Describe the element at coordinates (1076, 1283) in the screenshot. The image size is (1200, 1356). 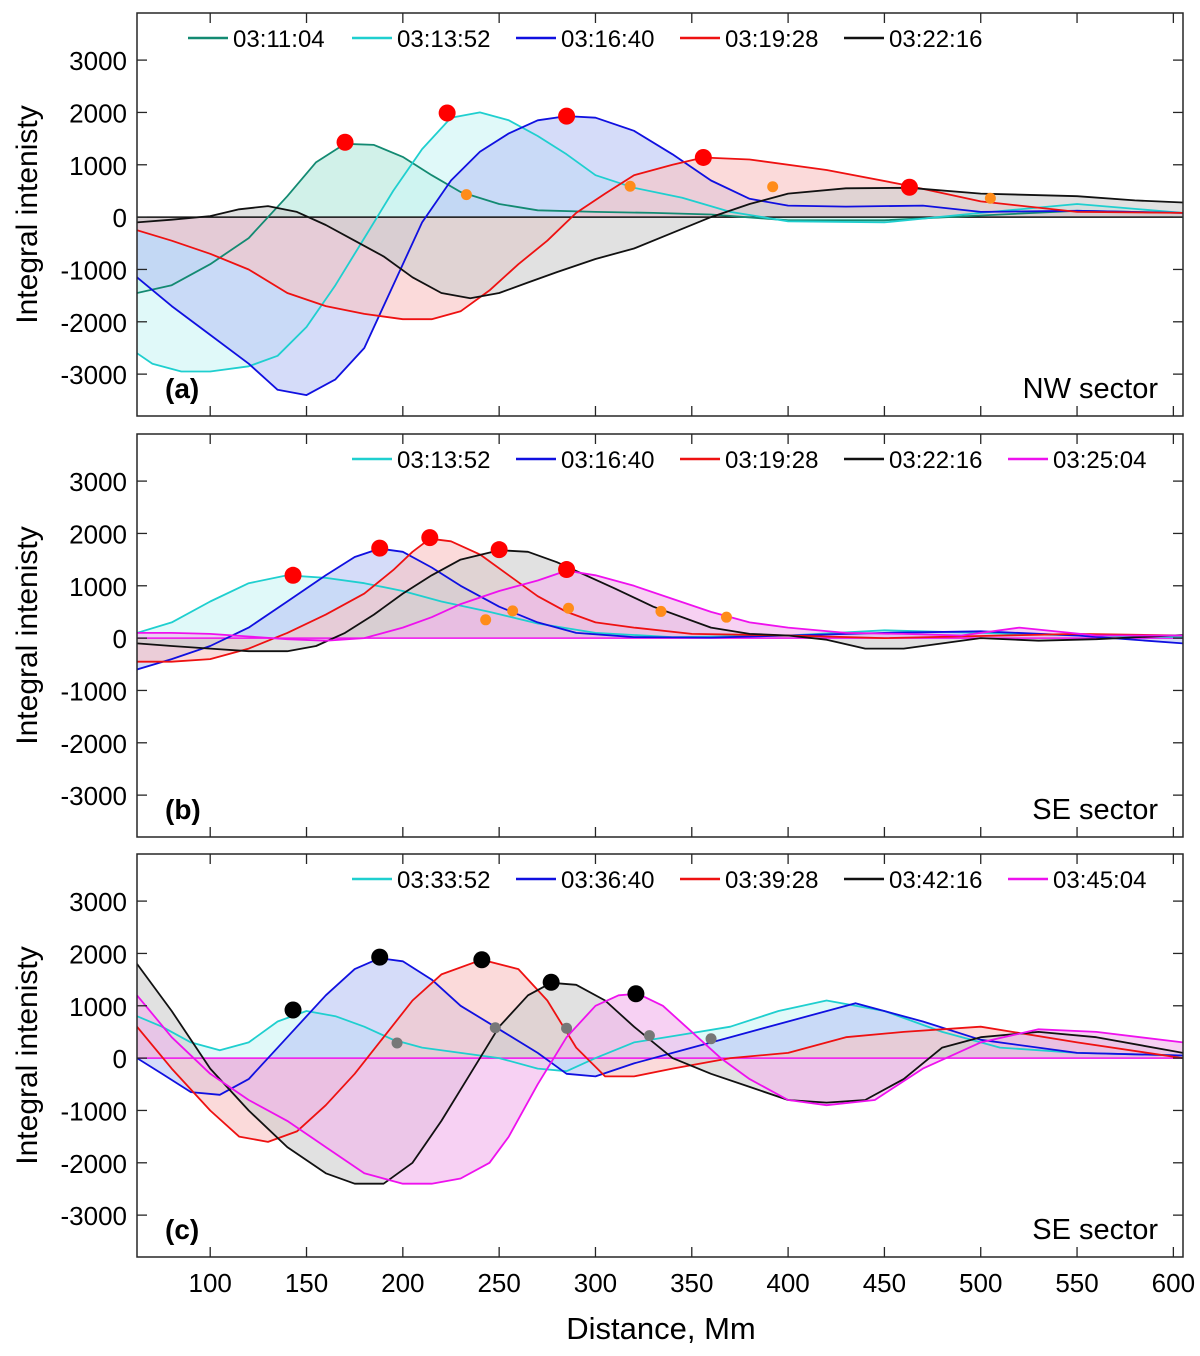
I see `x-tick-label: 550` at that location.